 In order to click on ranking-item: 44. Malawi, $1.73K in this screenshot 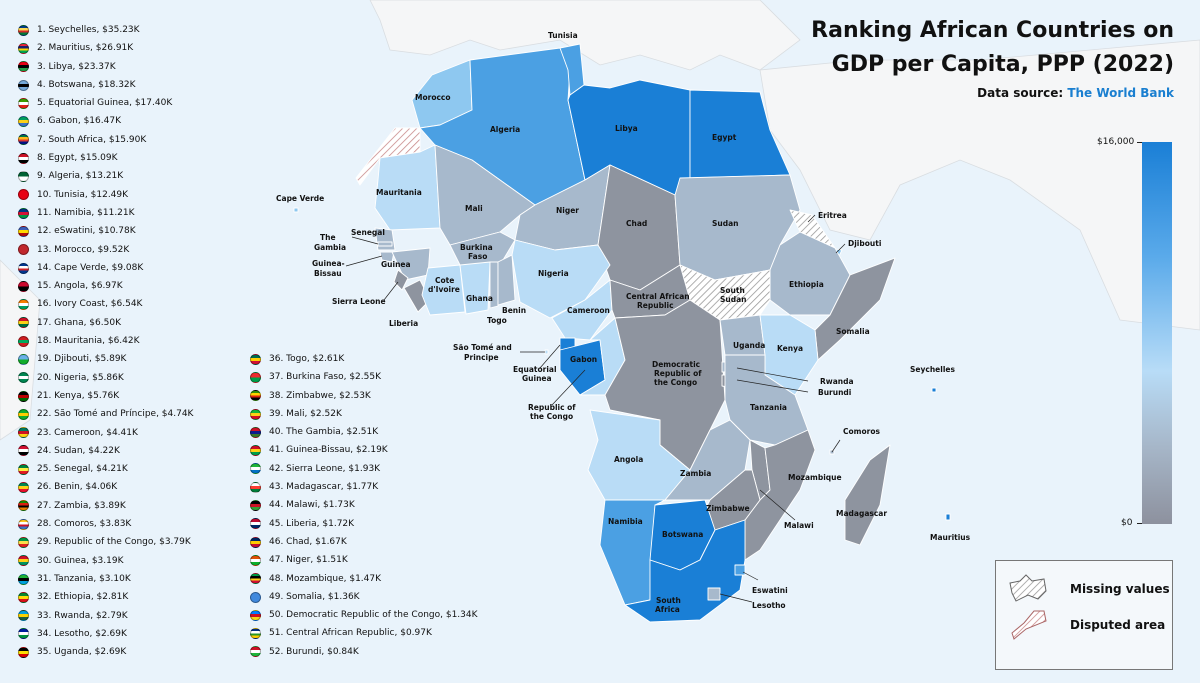, I will do `click(364, 505)`.